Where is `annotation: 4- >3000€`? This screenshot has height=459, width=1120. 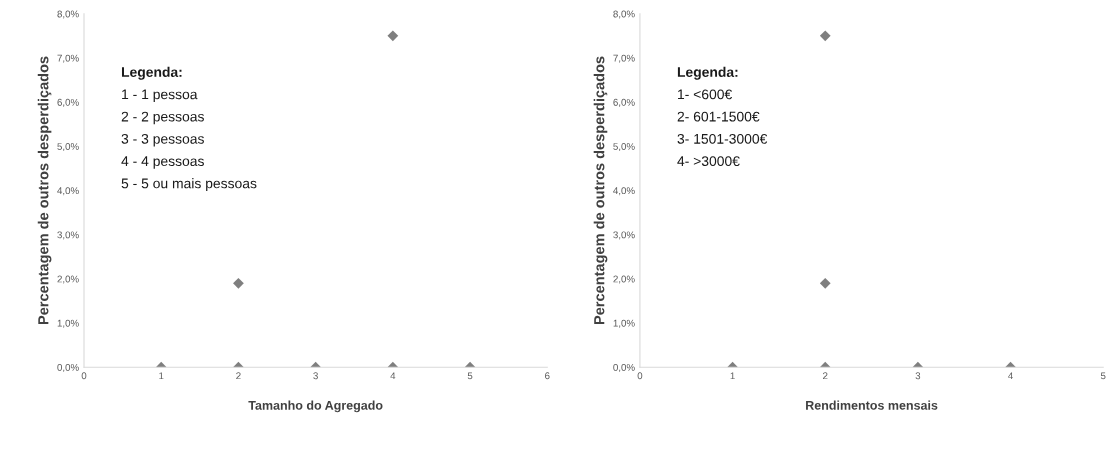 annotation: 4- >3000€ is located at coordinates (708, 161).